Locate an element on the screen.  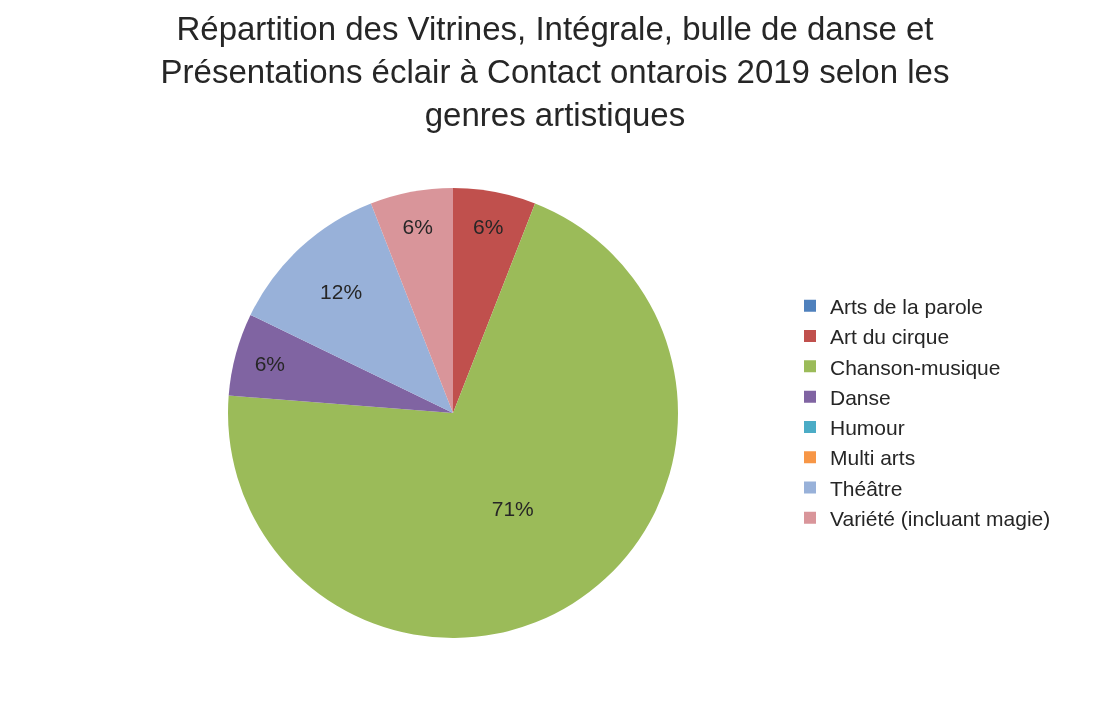
legend-label: Danse is located at coordinates (860, 397).